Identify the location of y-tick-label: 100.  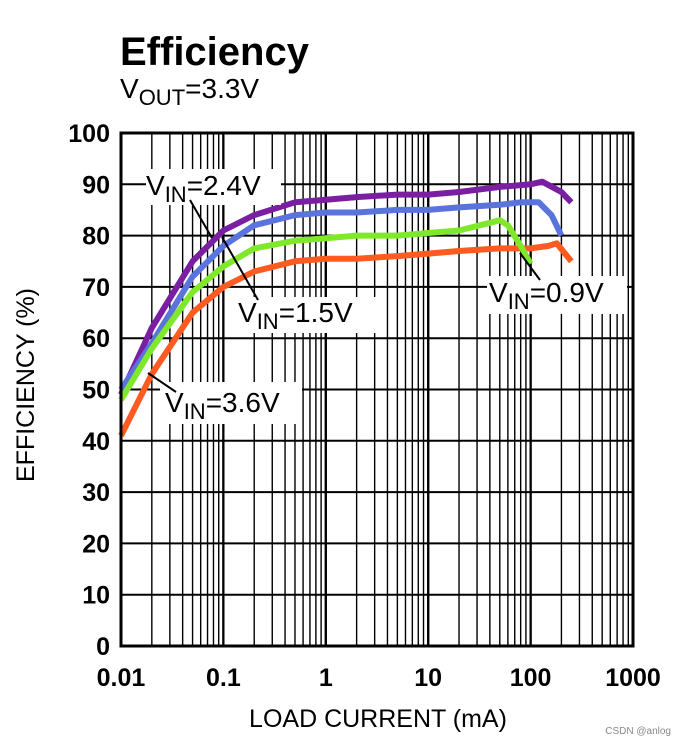
(89, 134).